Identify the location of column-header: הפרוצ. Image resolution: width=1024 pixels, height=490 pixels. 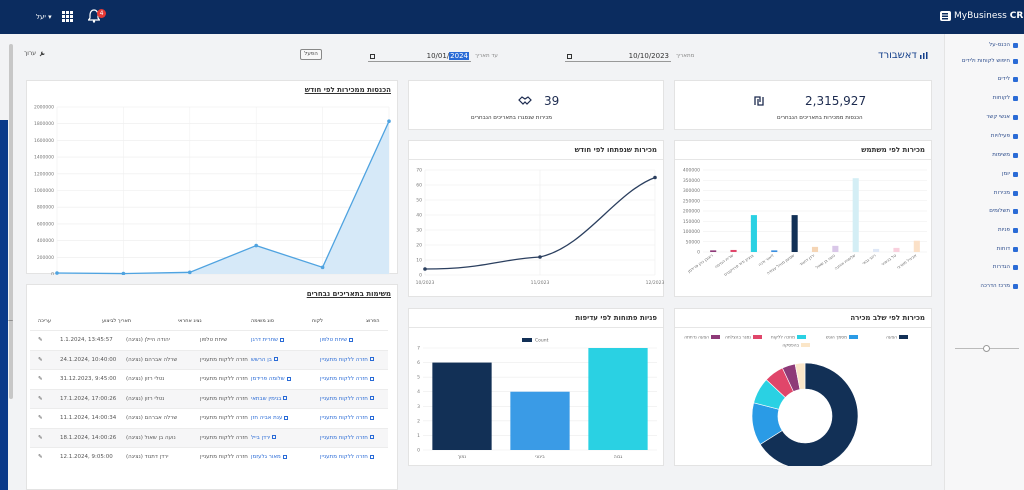
(373, 321).